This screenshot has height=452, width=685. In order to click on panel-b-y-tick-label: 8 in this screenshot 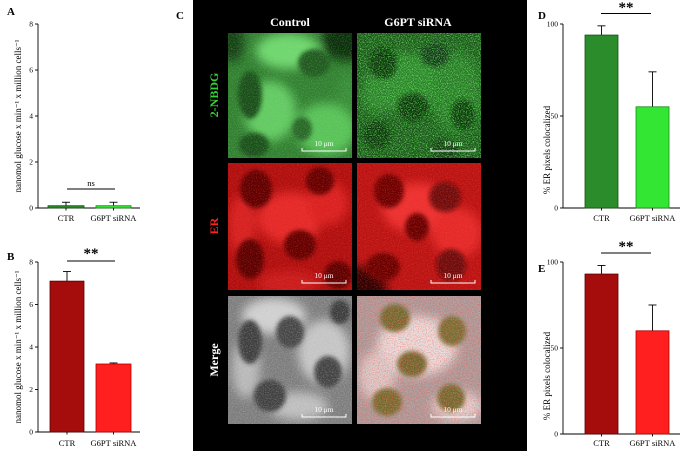, I will do `click(31, 262)`.